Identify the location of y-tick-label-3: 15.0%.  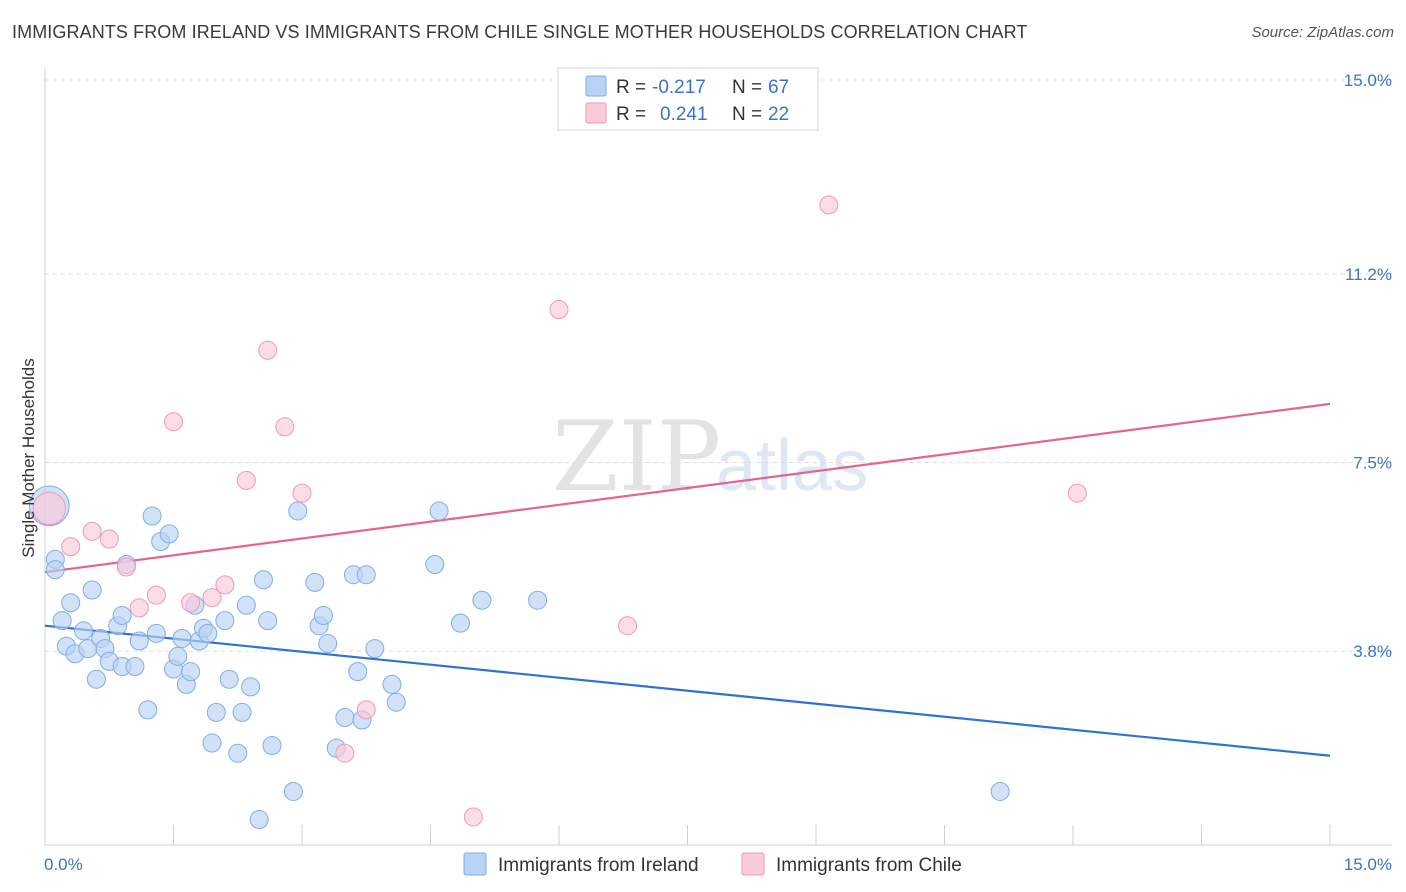
(1368, 80).